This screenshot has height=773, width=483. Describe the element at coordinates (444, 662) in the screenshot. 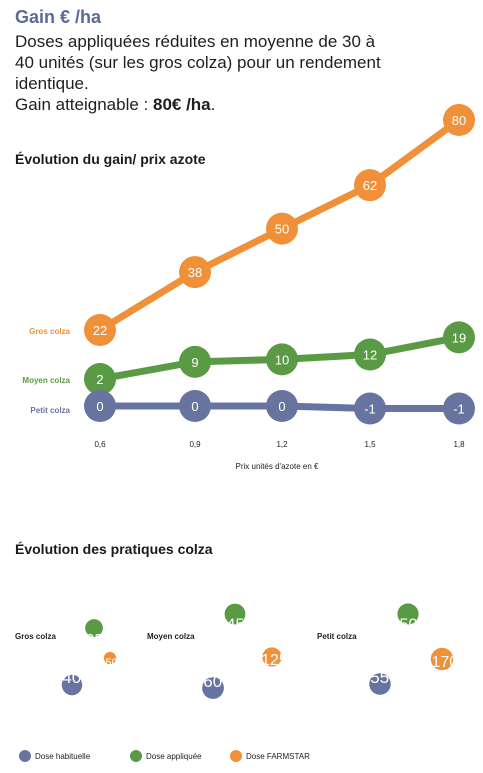

I see `bubble-value-farmstar: 170` at that location.